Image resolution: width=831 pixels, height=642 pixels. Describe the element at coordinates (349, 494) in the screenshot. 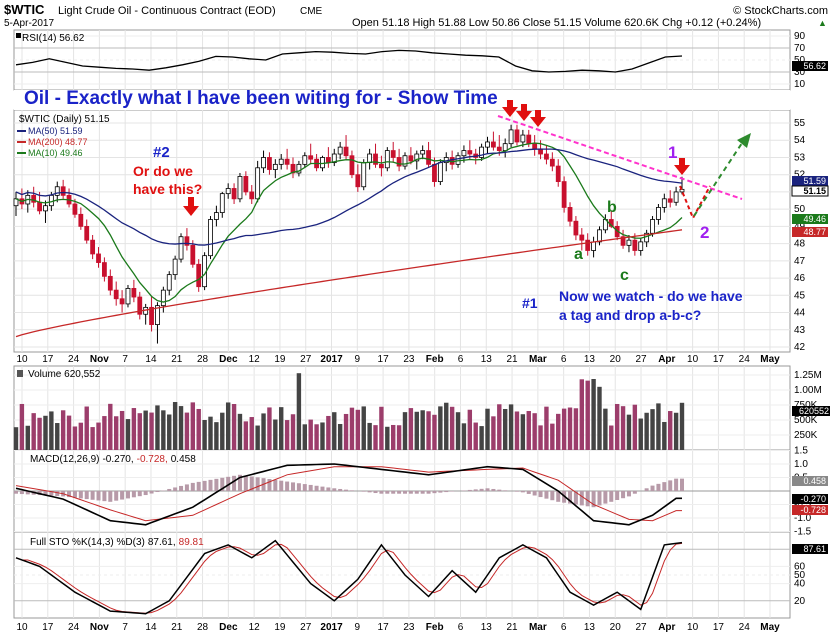

I see `macd-lines` at that location.